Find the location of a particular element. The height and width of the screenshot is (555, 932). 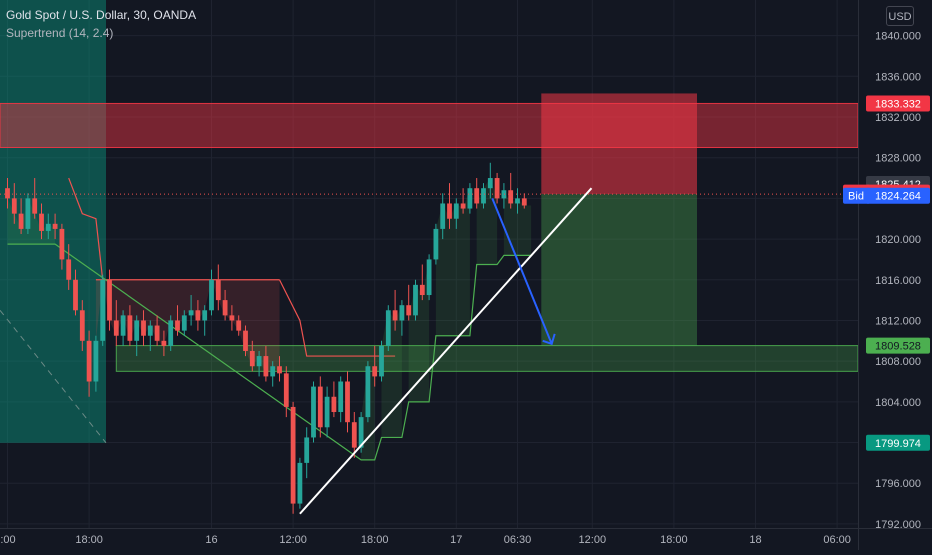

indicator-title: Supertrend (14, 2.4) is located at coordinates (60, 33).